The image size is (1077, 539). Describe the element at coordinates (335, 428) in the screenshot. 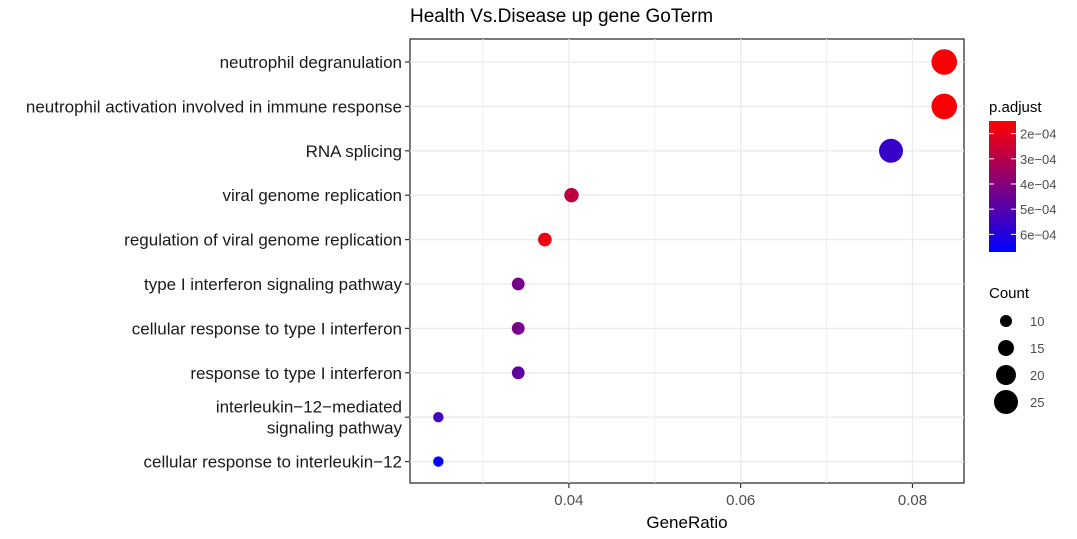

I see `category-label: signaling pathway` at that location.